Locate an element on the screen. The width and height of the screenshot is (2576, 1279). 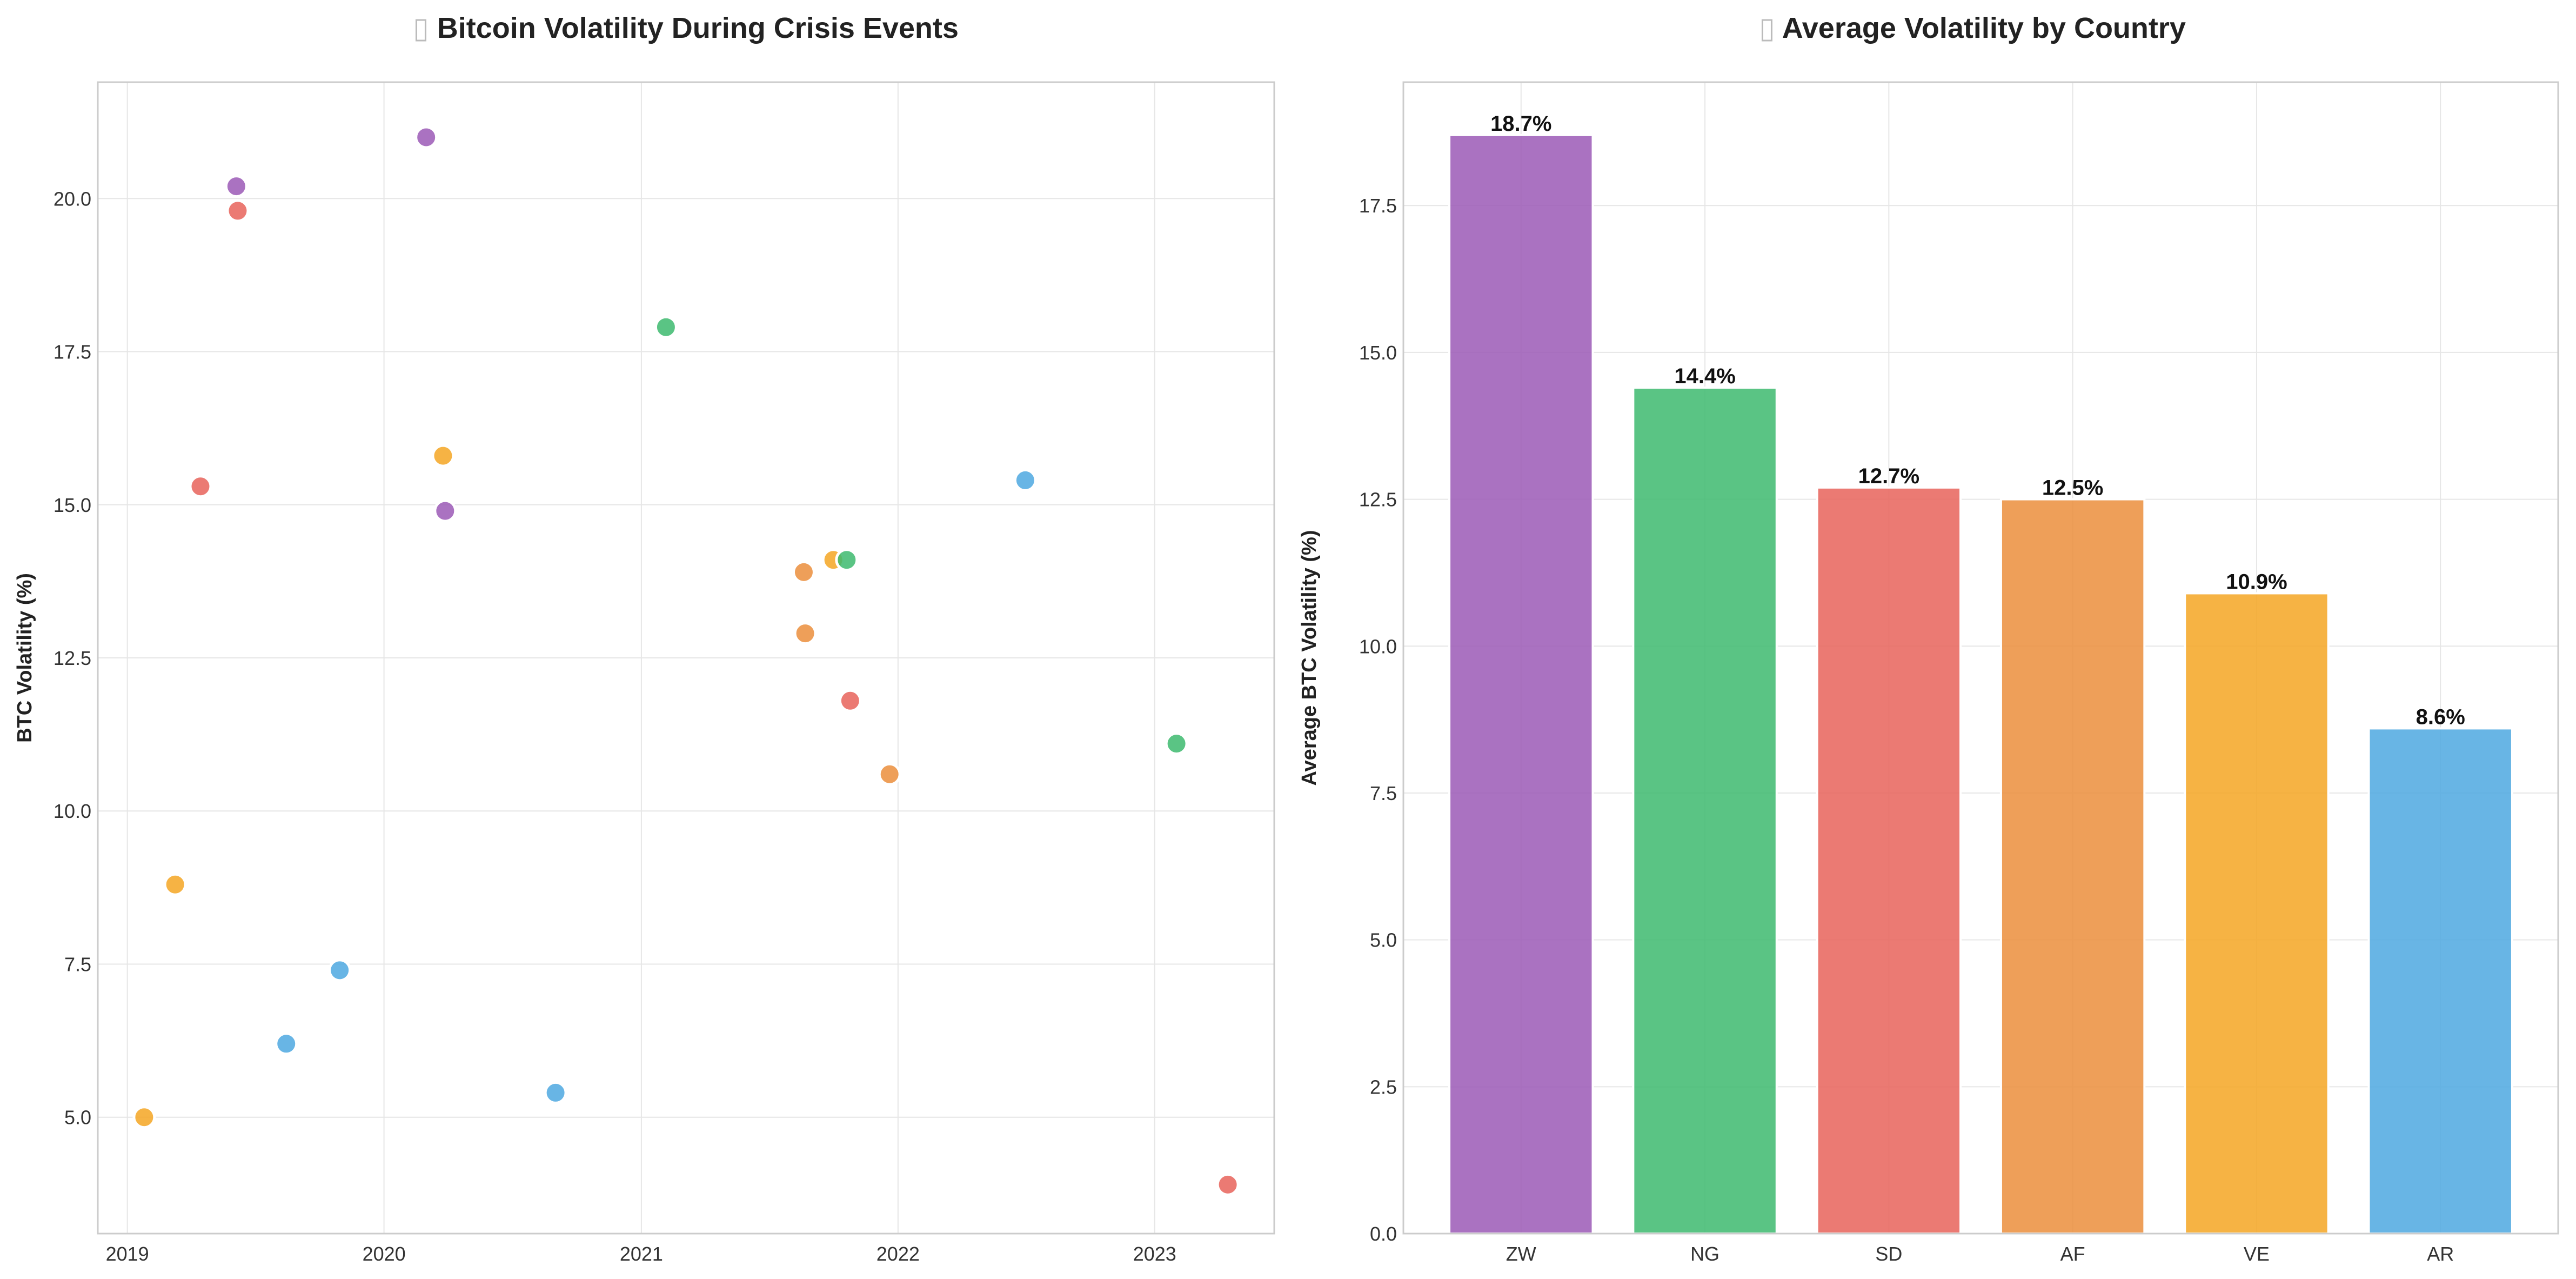
scatter-y-tick-label: 5.0 is located at coordinates (77, 1118).